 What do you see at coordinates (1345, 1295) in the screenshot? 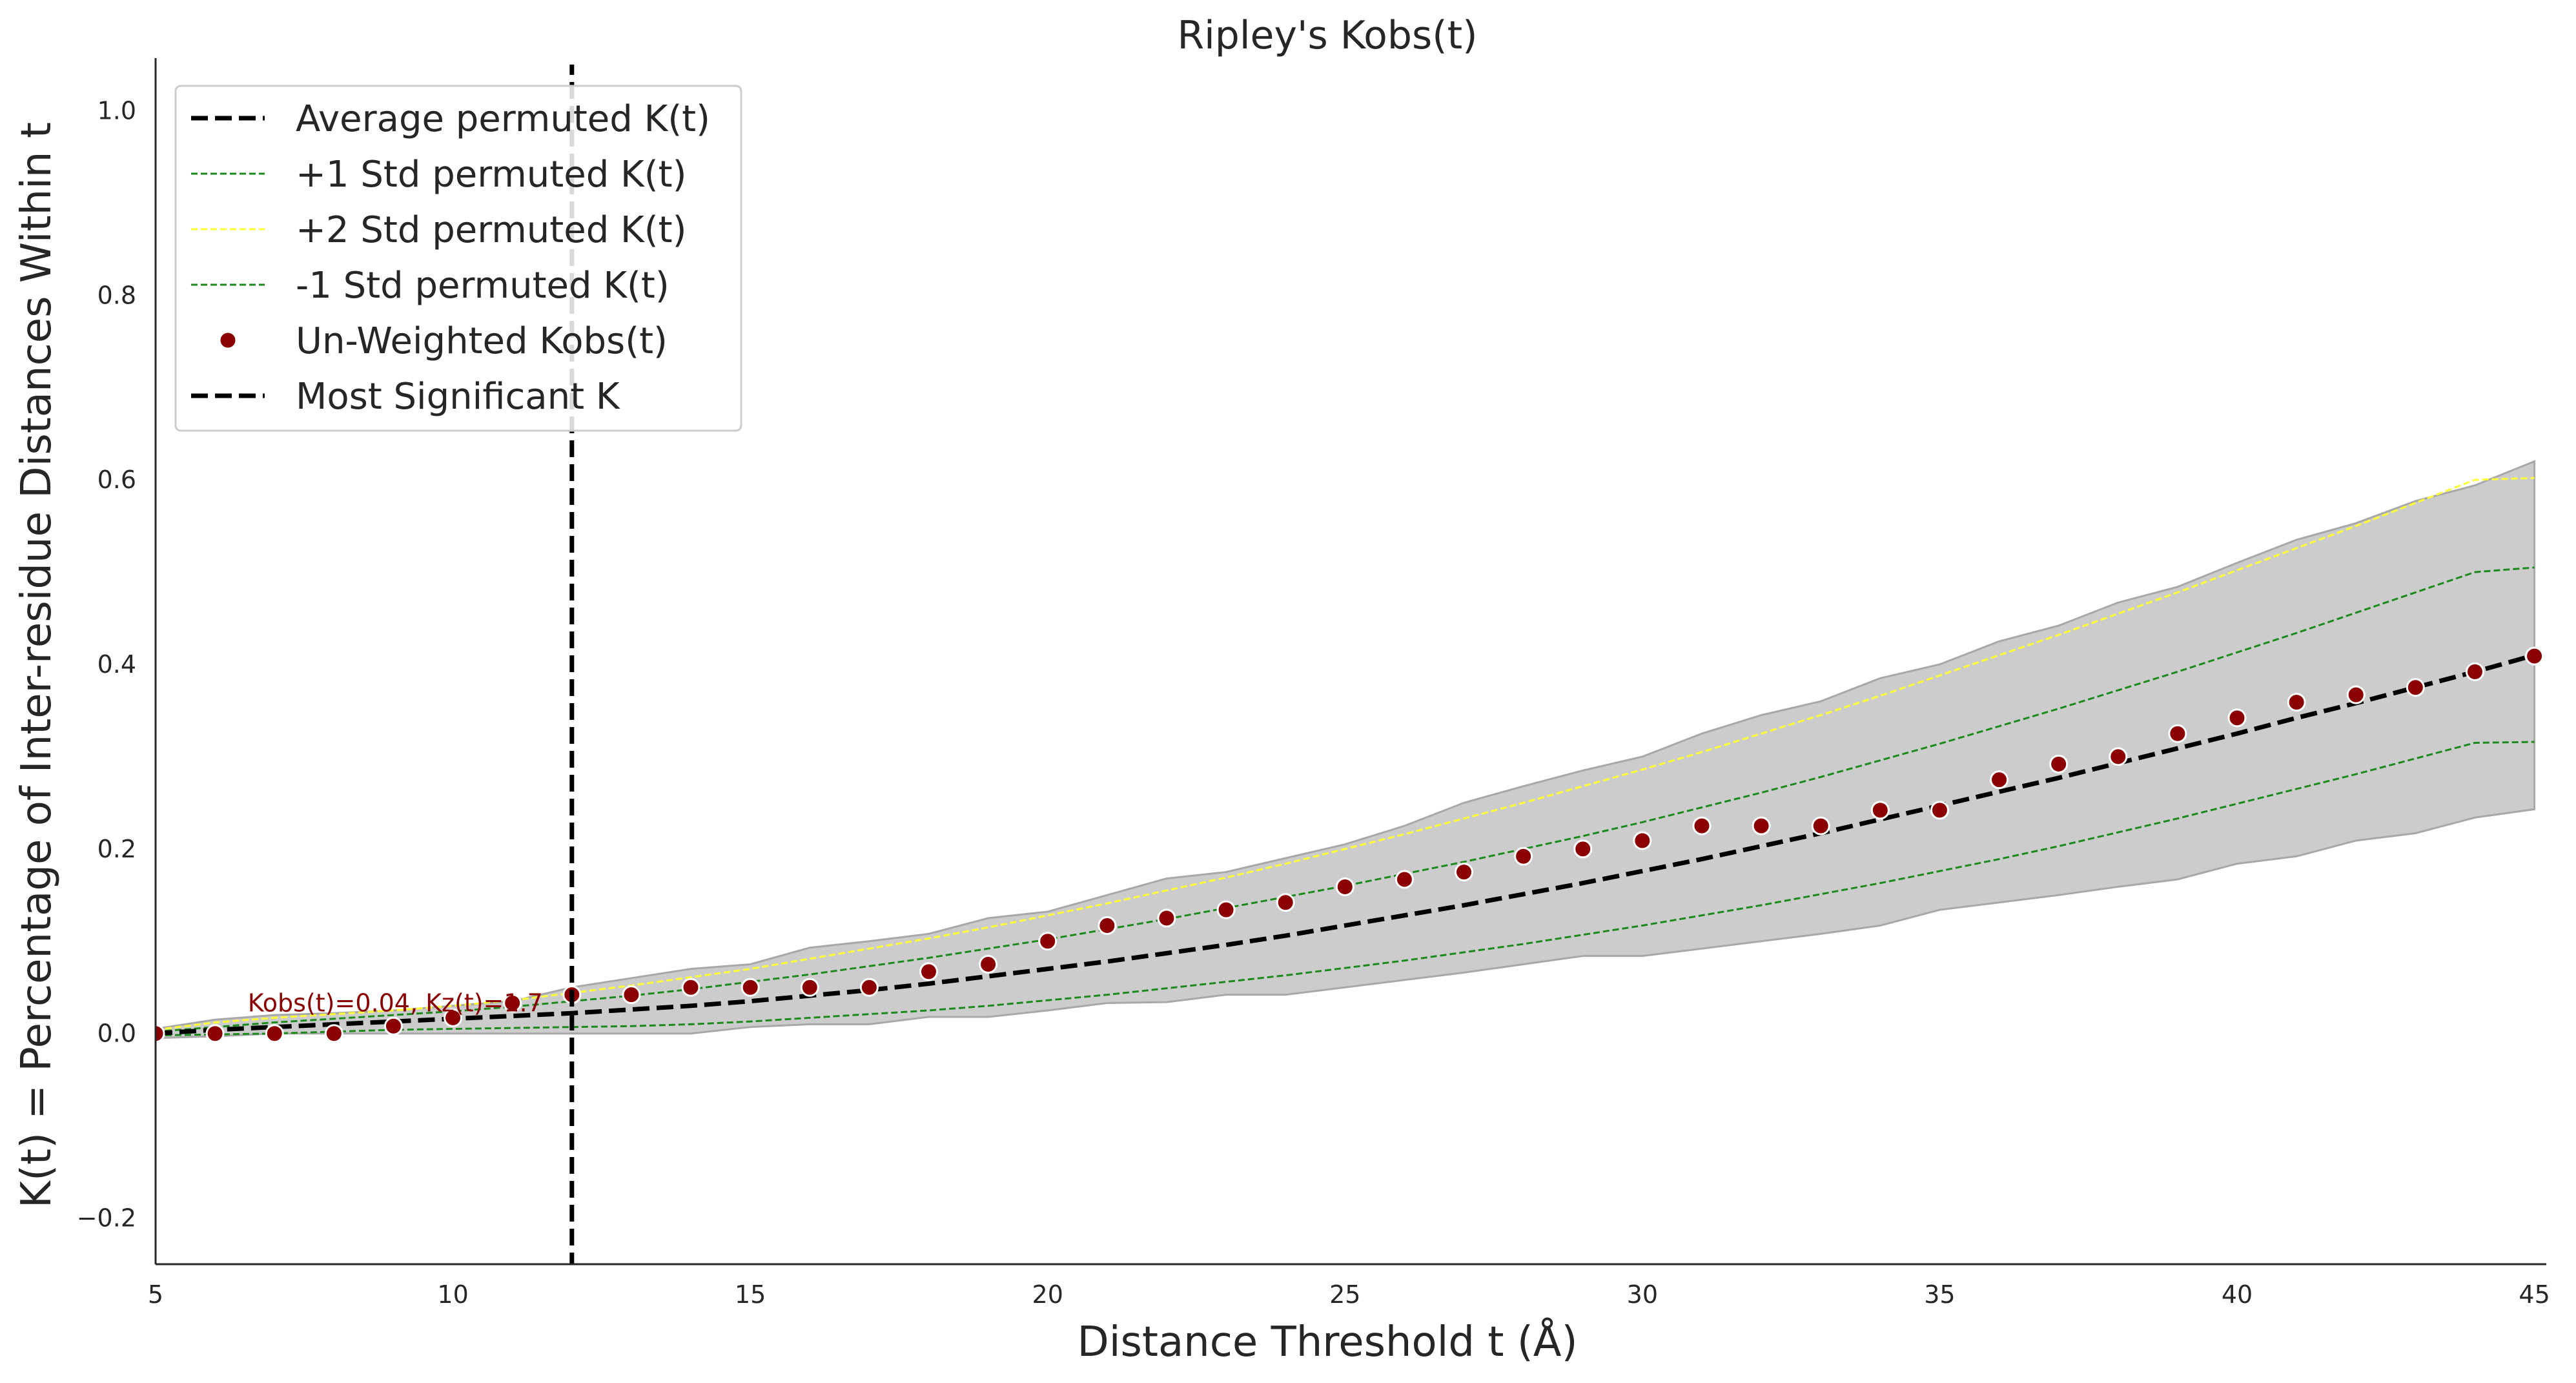
I see `x-tick-label: 25` at bounding box center [1345, 1295].